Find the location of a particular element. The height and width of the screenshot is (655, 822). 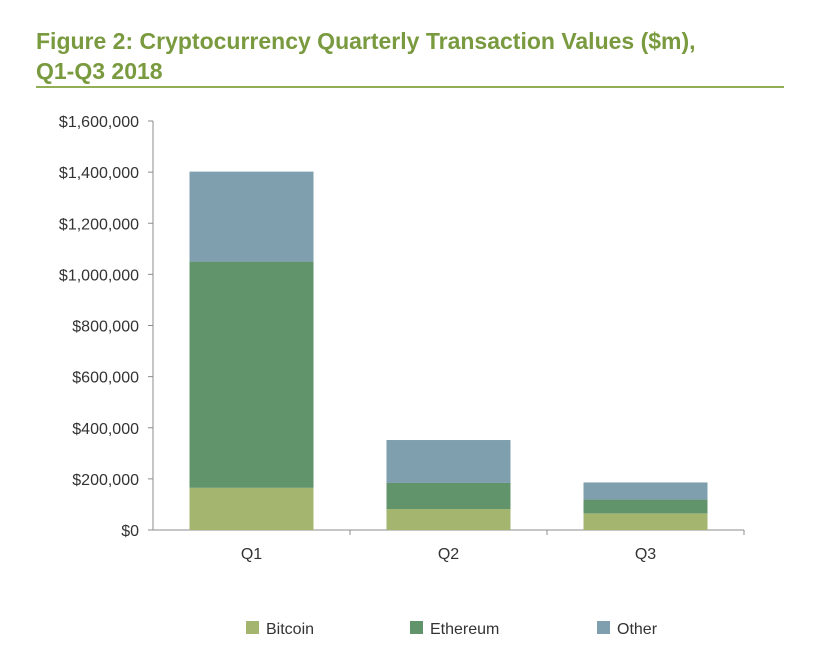

legend-label-ethereum: Ethereum is located at coordinates (464, 629).